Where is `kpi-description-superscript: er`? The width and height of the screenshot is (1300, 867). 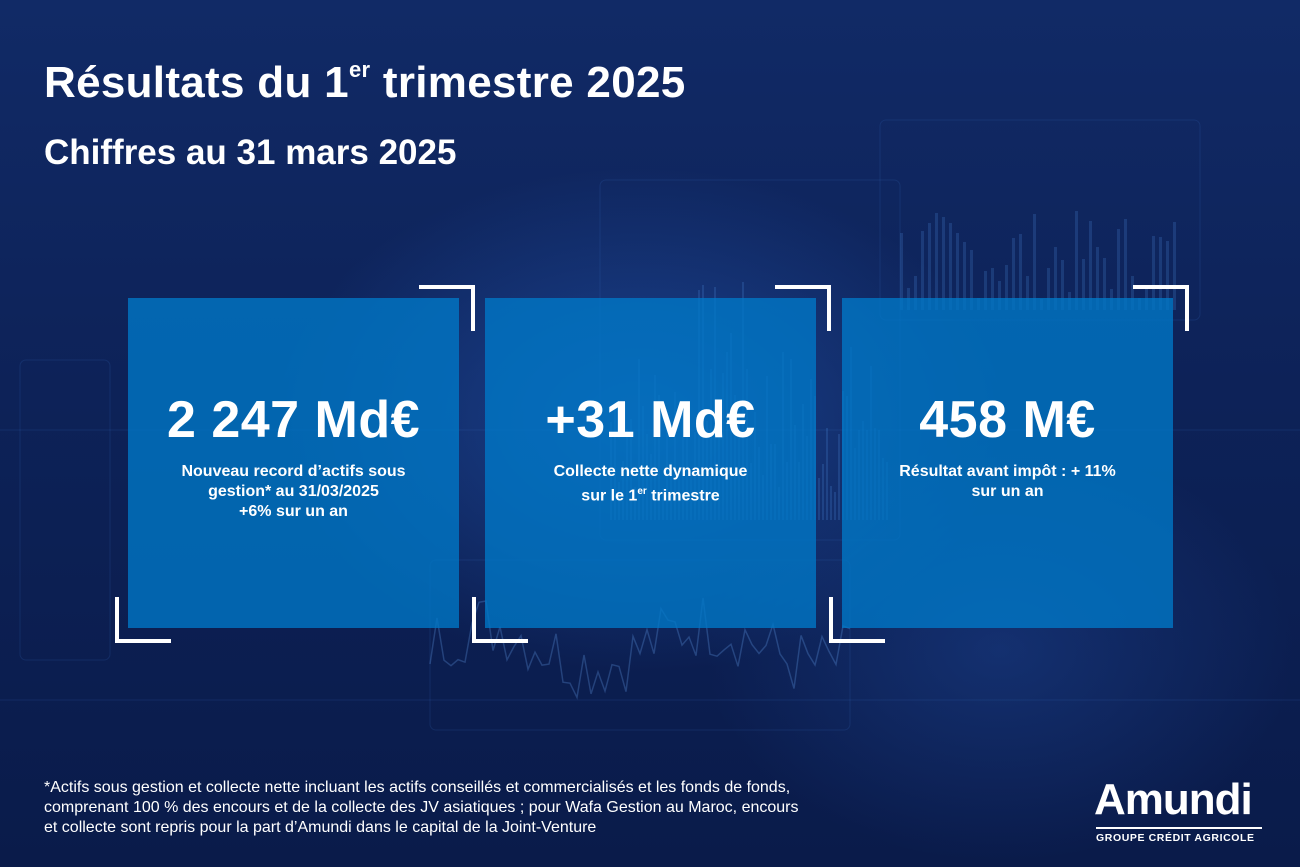
kpi-description-superscript: er is located at coordinates (642, 491).